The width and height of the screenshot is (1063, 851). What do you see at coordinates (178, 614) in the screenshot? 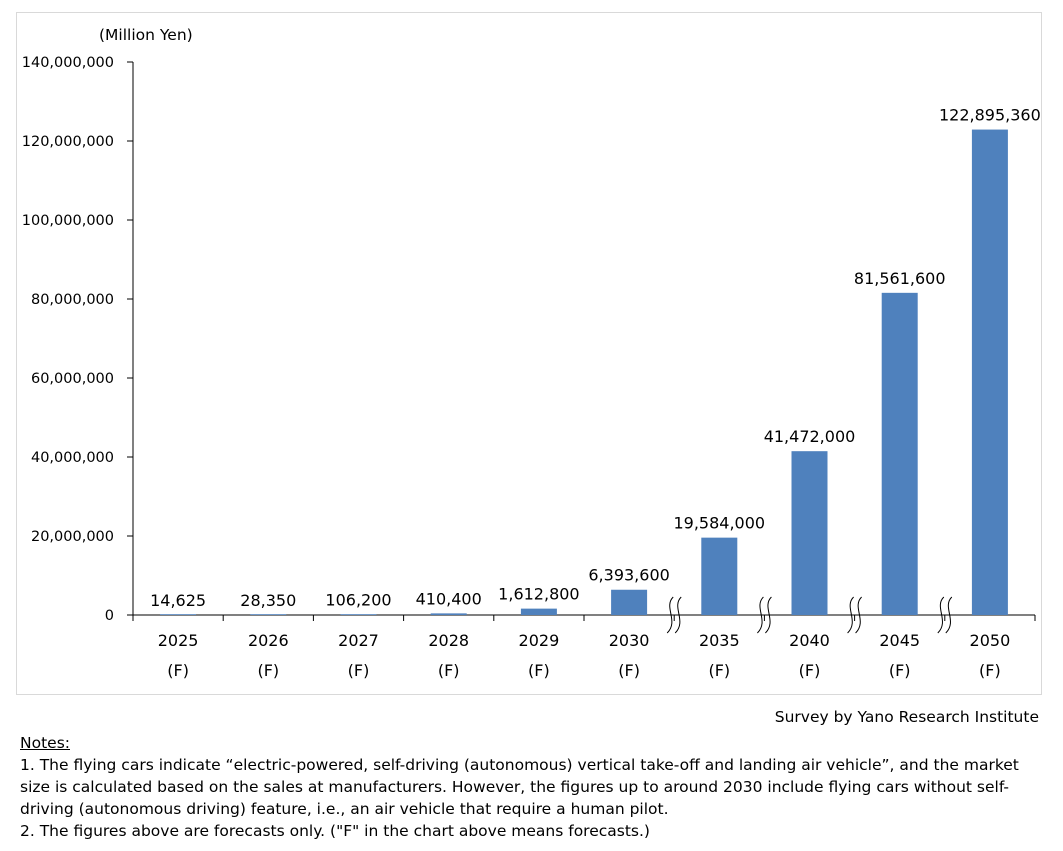
I see `bar-2025` at bounding box center [178, 614].